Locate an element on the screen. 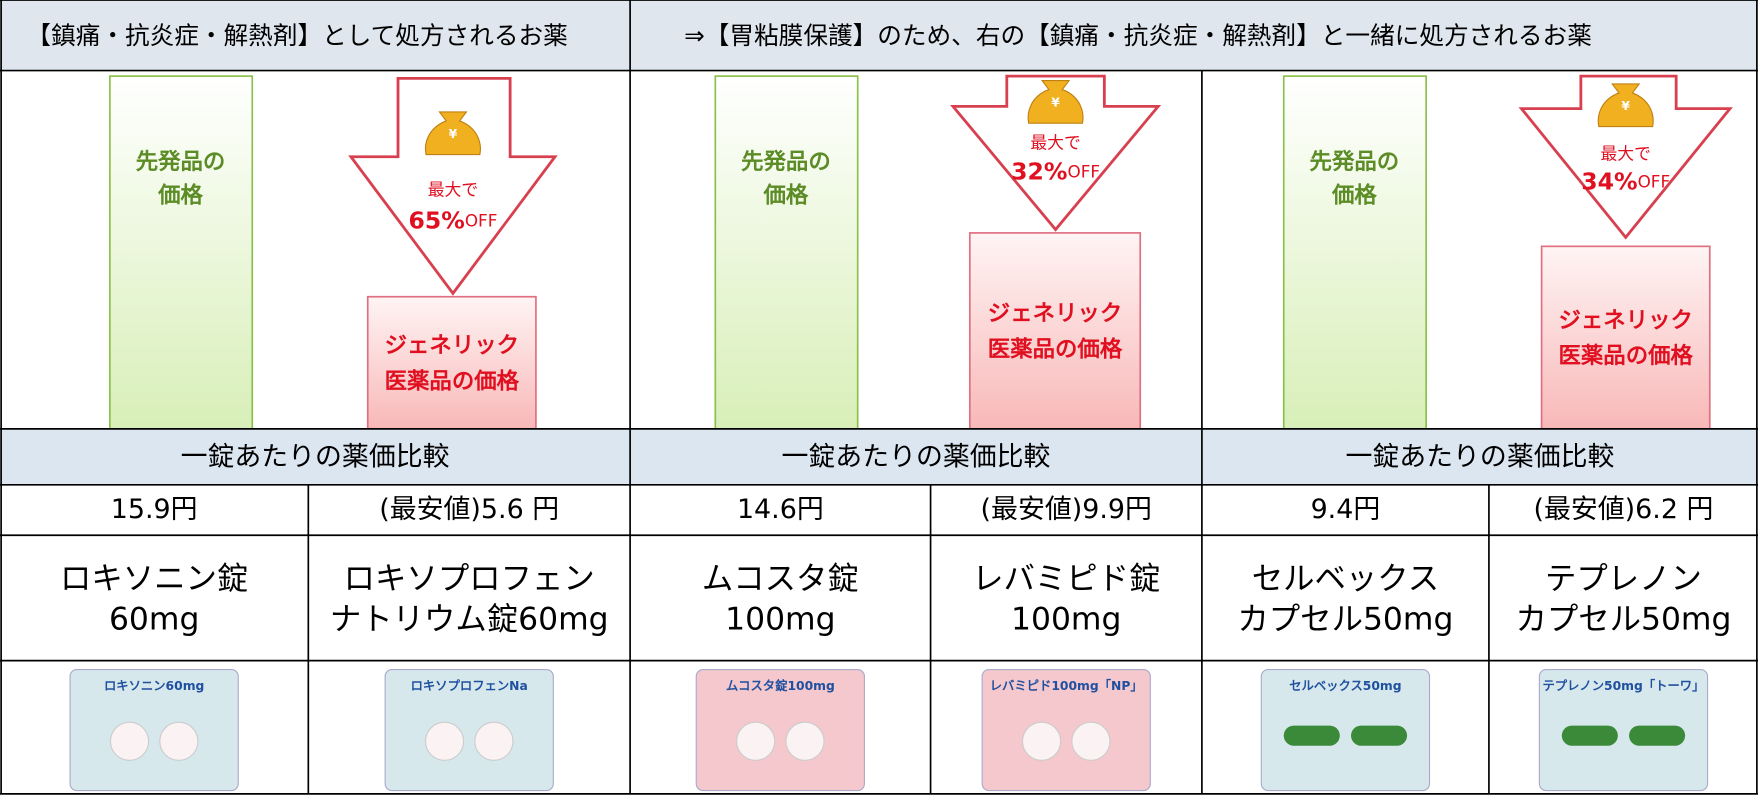 This screenshot has width=1758, height=795. blister-label: セルベックス50mg is located at coordinates (1345, 686).